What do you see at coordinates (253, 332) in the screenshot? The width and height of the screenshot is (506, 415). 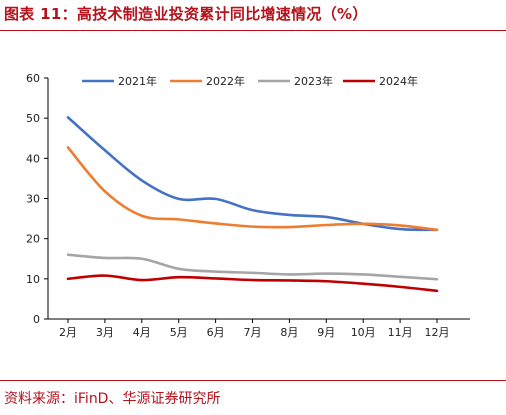 I see `x-tick-label: 7月` at bounding box center [253, 332].